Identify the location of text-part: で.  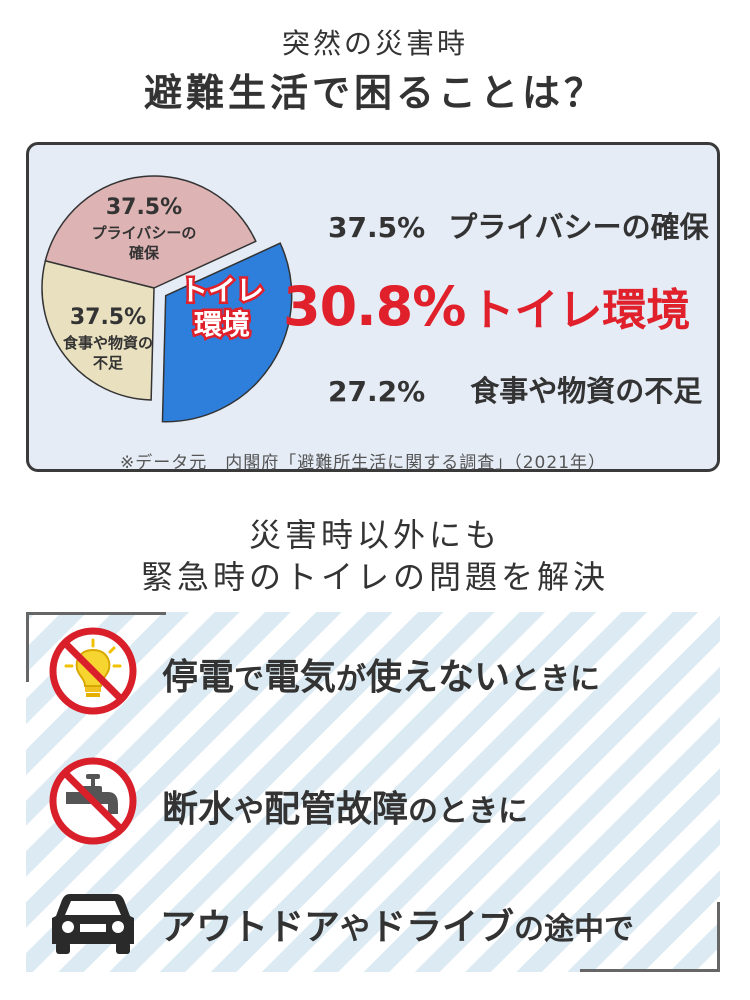
(249, 679).